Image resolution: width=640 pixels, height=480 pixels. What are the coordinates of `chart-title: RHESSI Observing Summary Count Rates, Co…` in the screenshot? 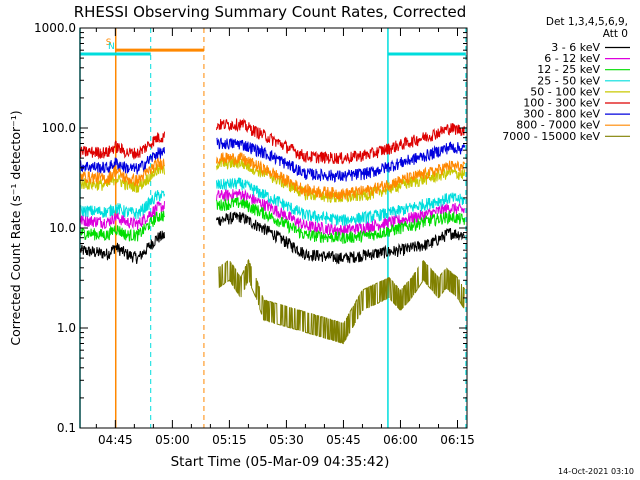 It's located at (270, 12).